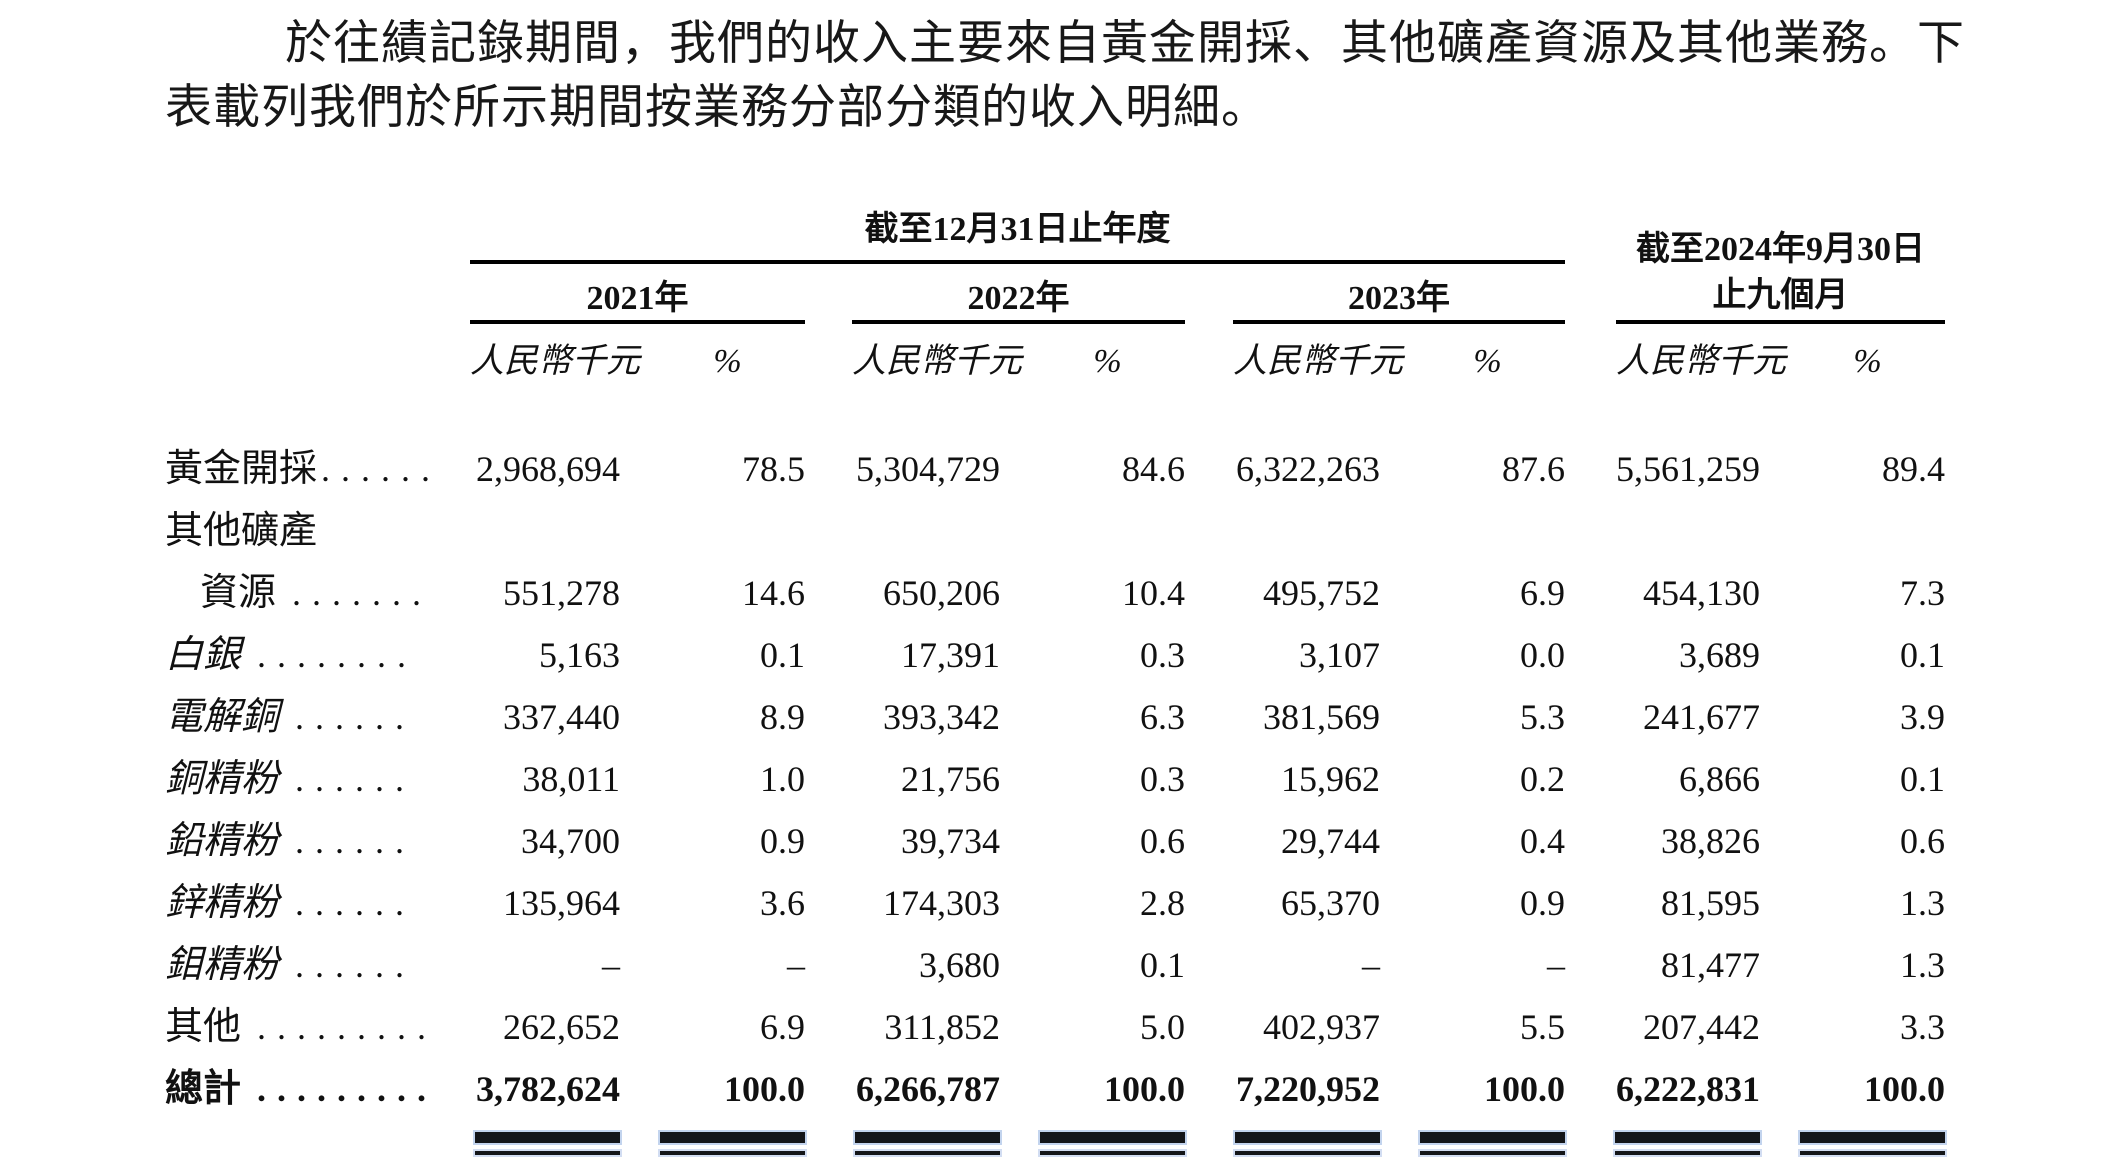 This screenshot has width=2112, height=1174. What do you see at coordinates (561, 593) in the screenshot?
I see `amount-cell: 551,278` at bounding box center [561, 593].